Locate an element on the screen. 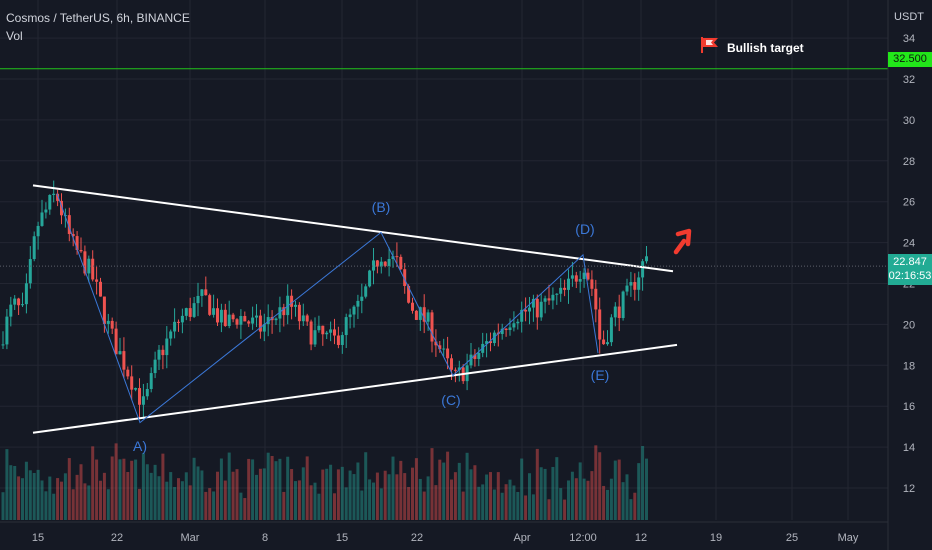 The image size is (932, 550). x-tick-label: May is located at coordinates (848, 538).